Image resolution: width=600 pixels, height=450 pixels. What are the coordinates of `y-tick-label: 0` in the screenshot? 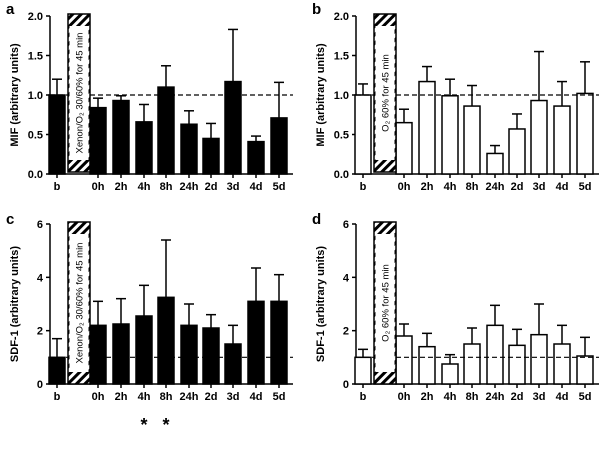 It's located at (346, 385).